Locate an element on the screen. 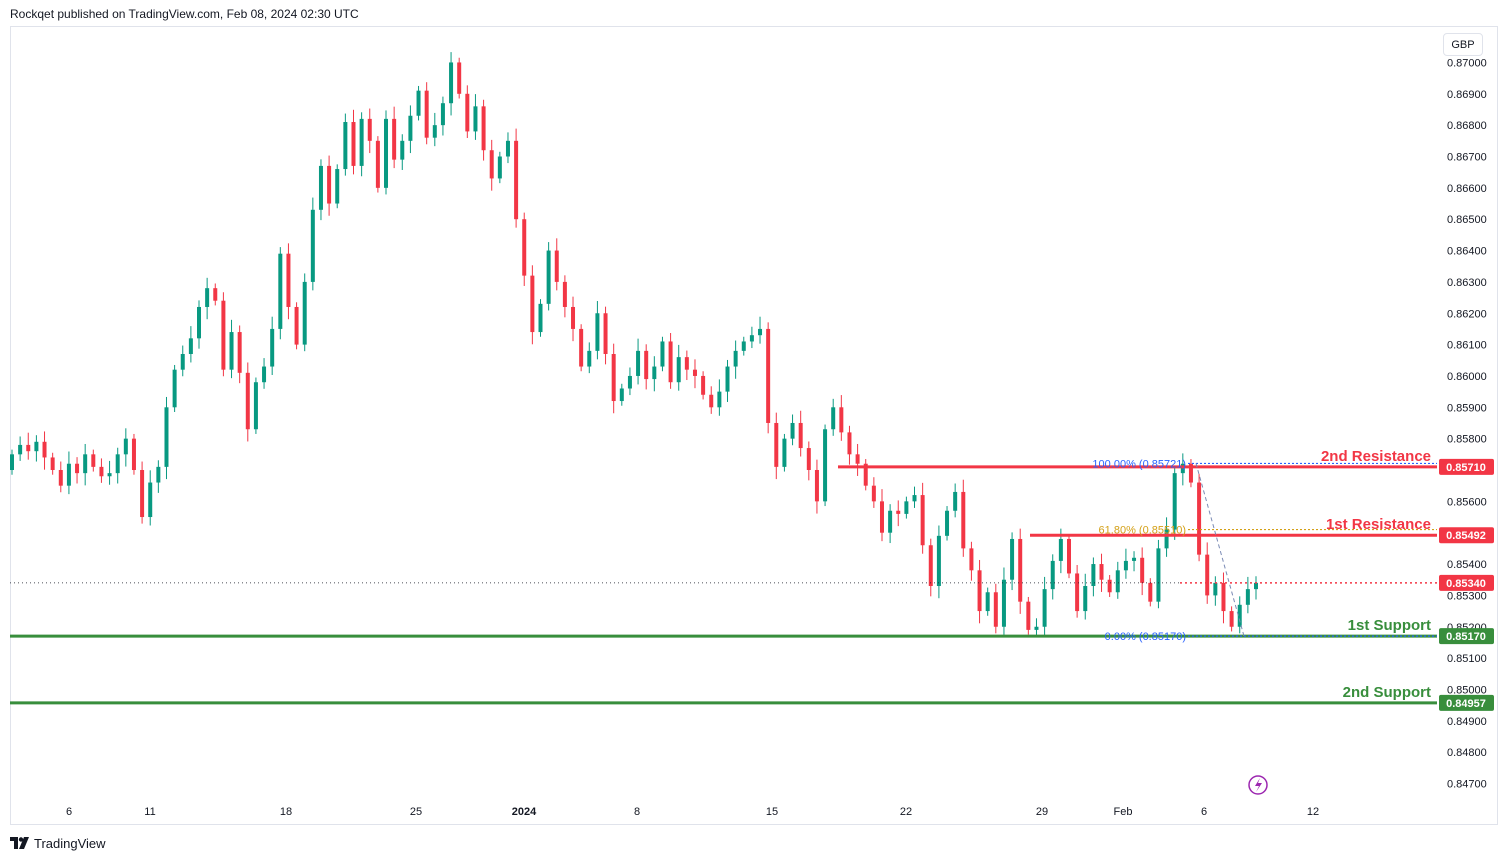 The width and height of the screenshot is (1509, 861). level-label-3: 1st Support is located at coordinates (1389, 625).